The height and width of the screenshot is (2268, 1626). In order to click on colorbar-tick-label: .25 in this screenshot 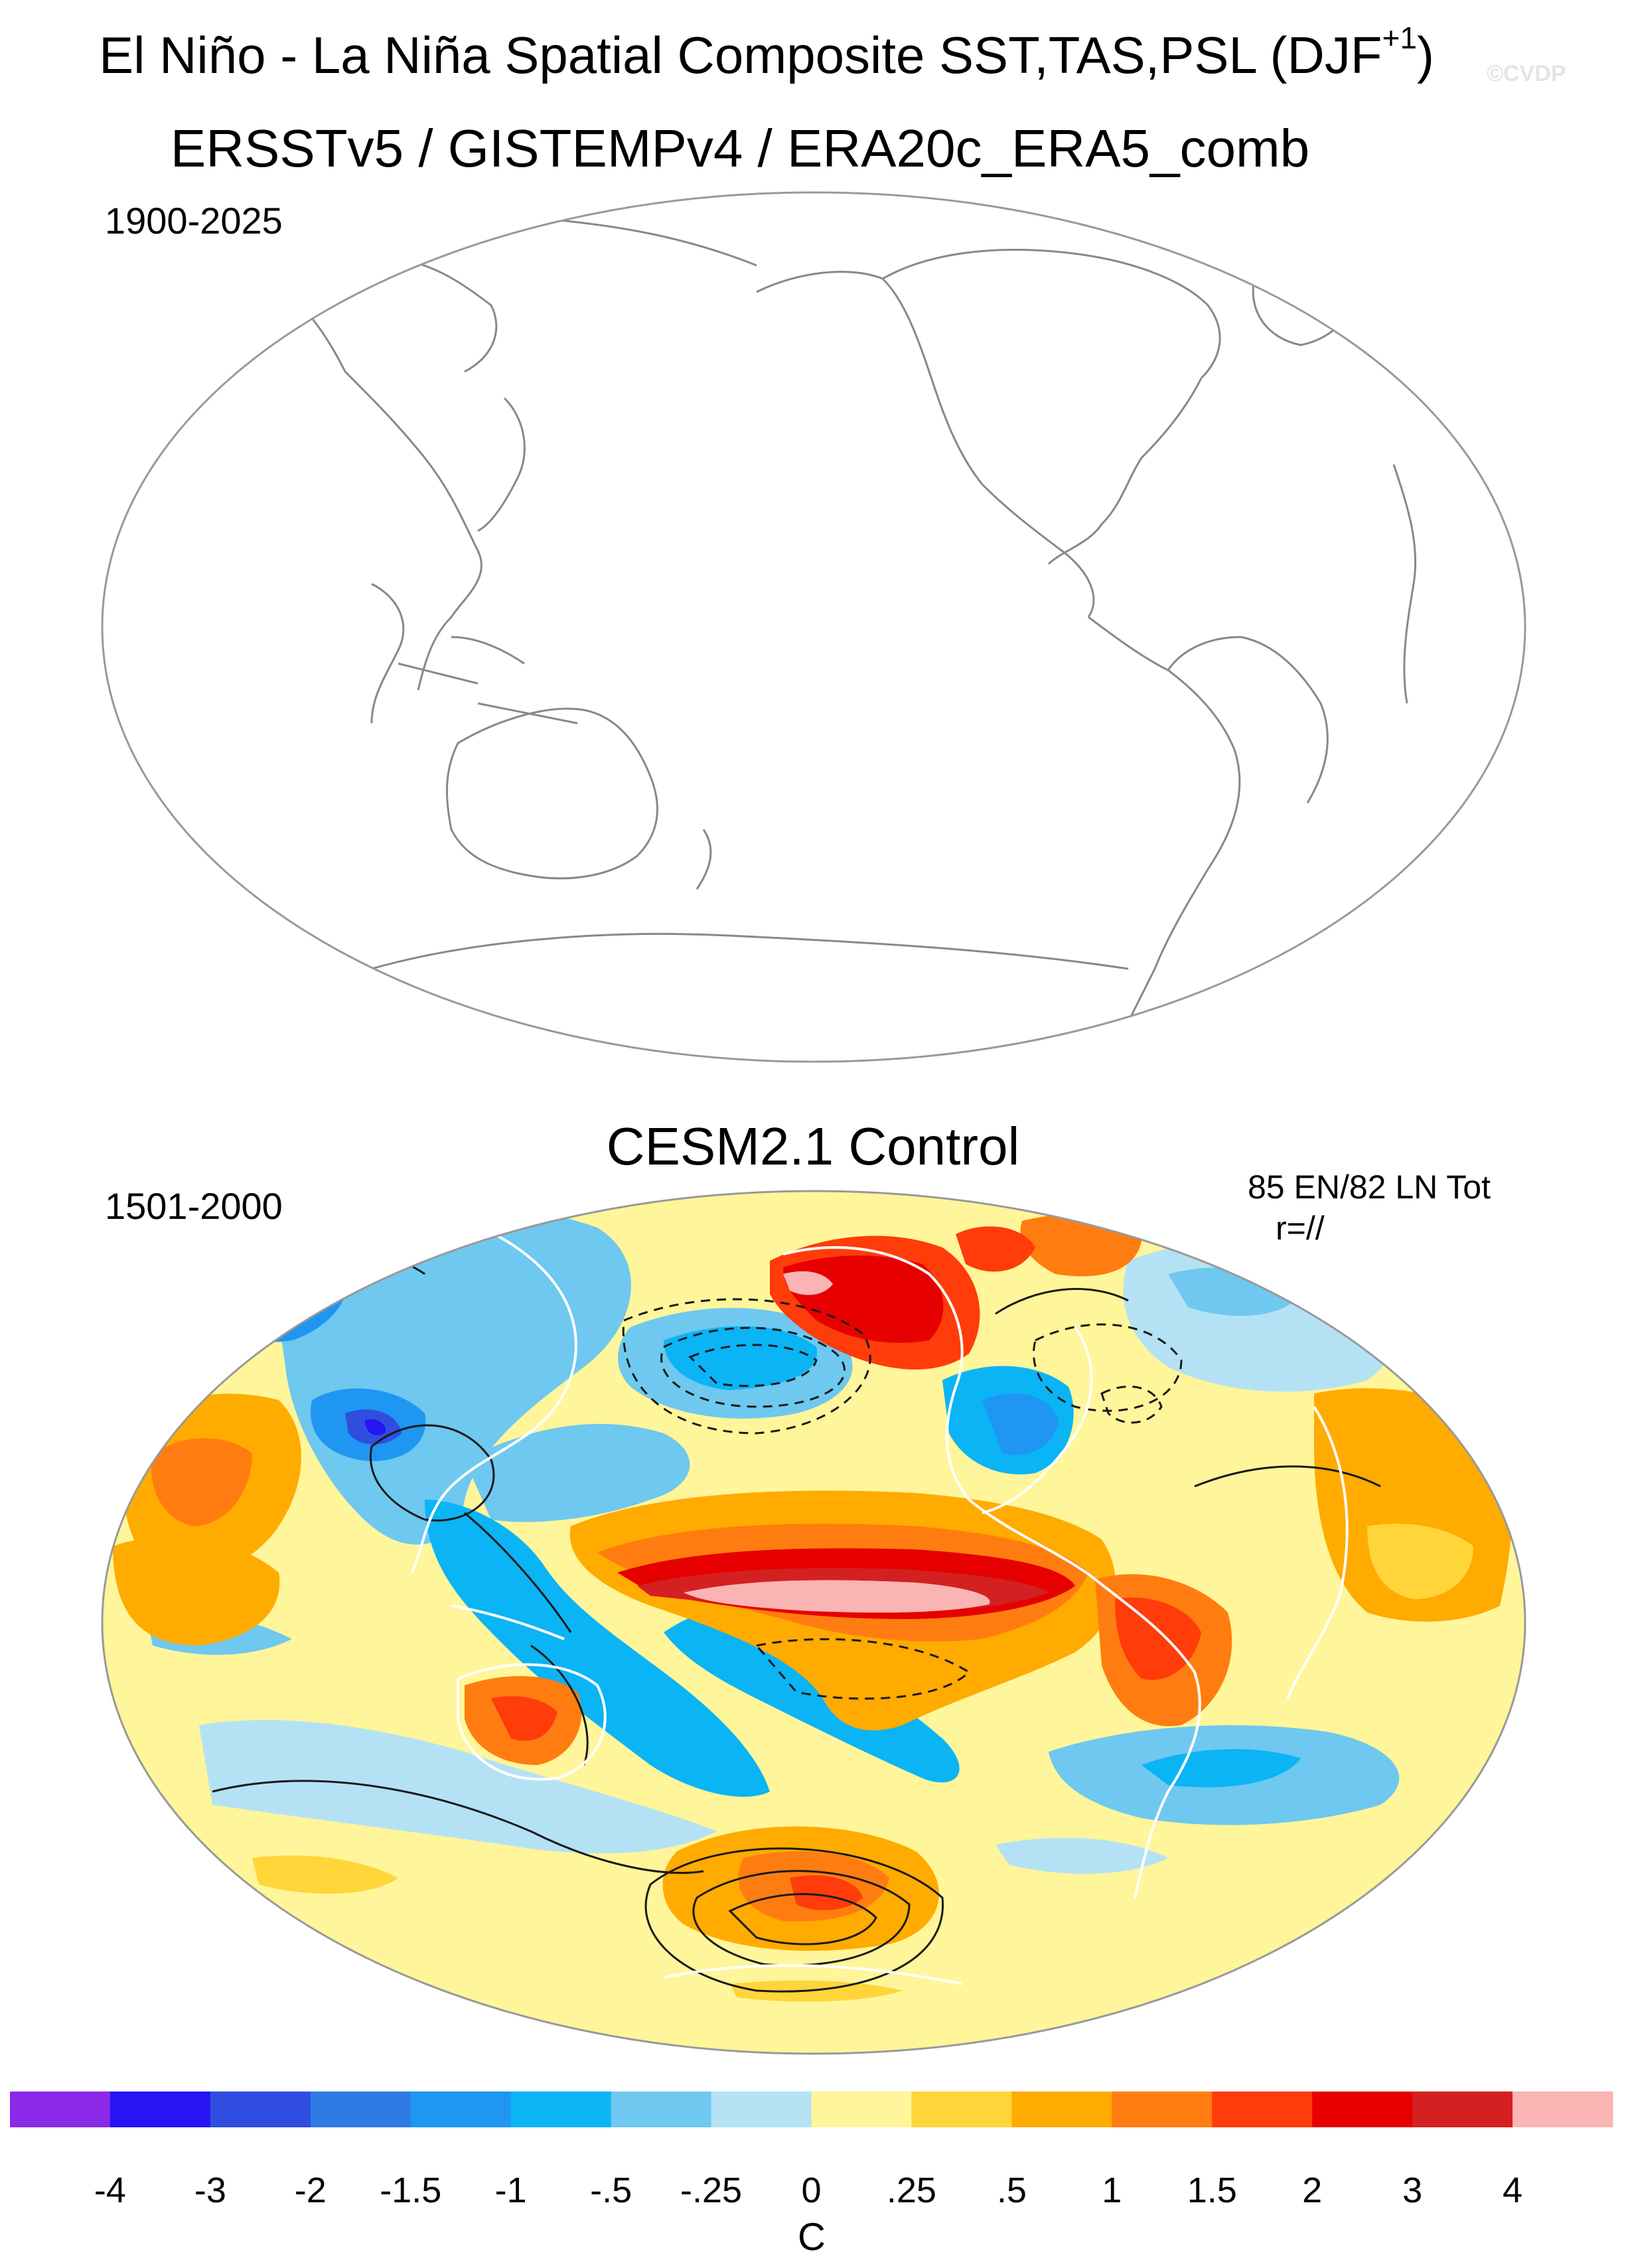, I will do `click(911, 2190)`.